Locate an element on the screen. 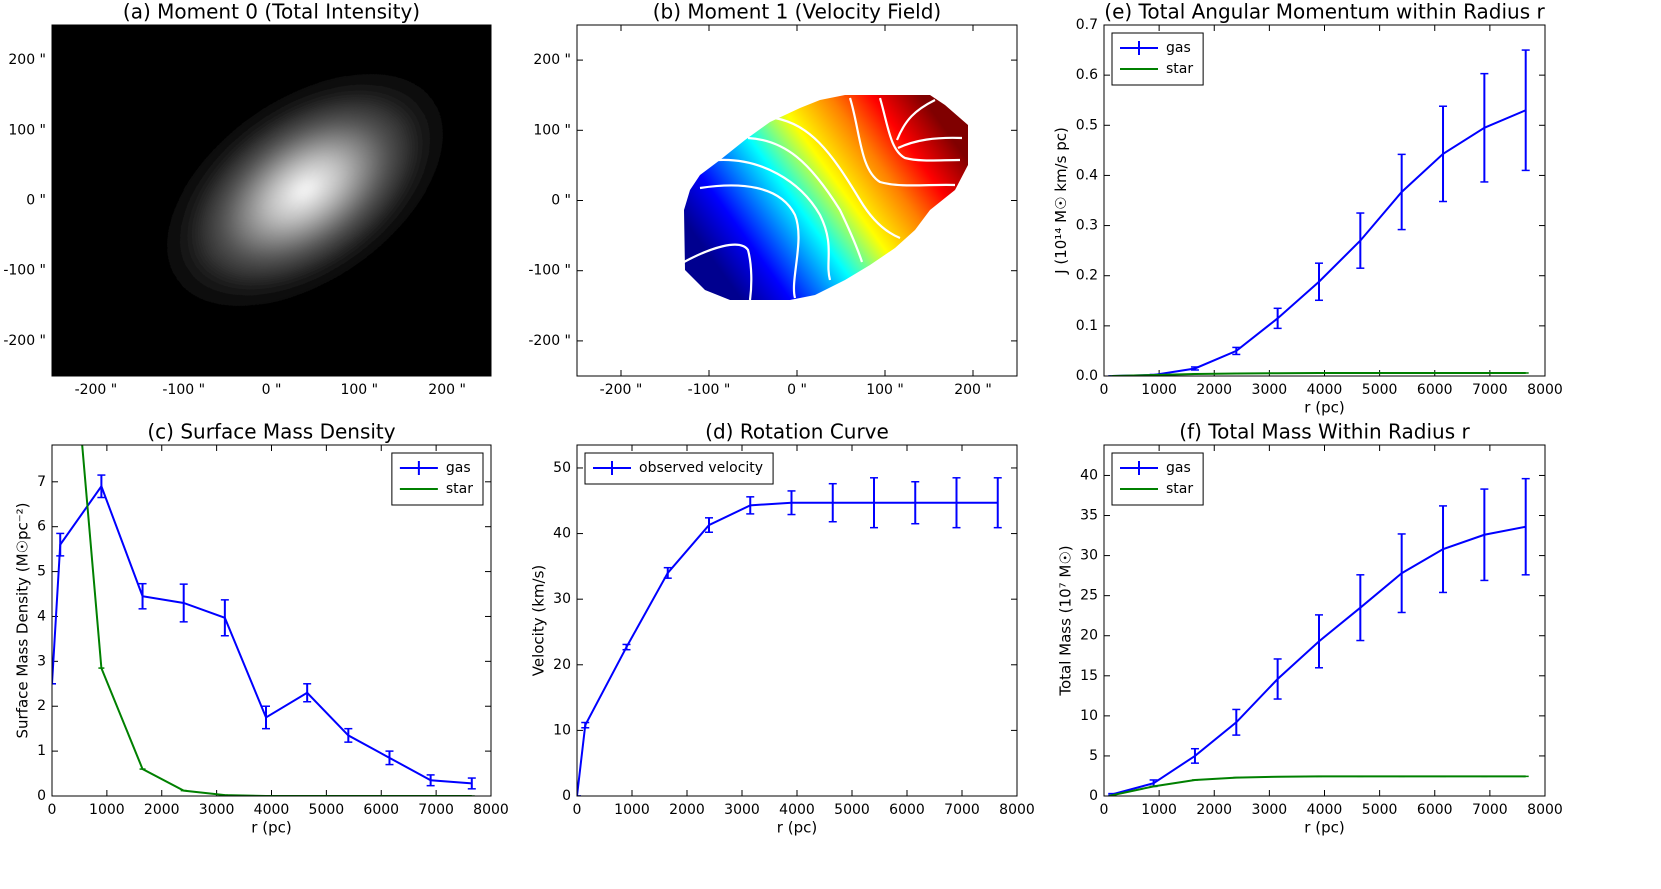  panel-title: (f) Total Mass Within Radius r is located at coordinates (1324, 432).